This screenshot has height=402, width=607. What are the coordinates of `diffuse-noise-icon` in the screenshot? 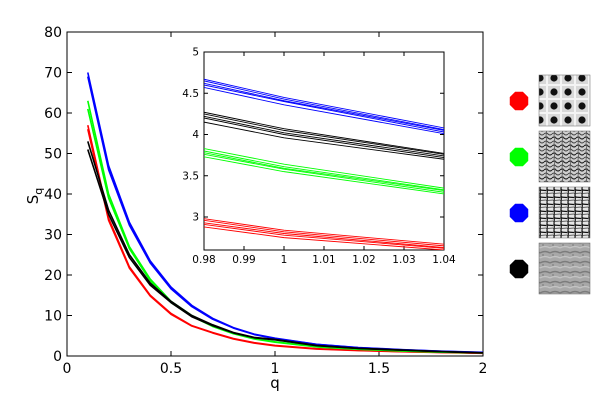 It's located at (564, 268).